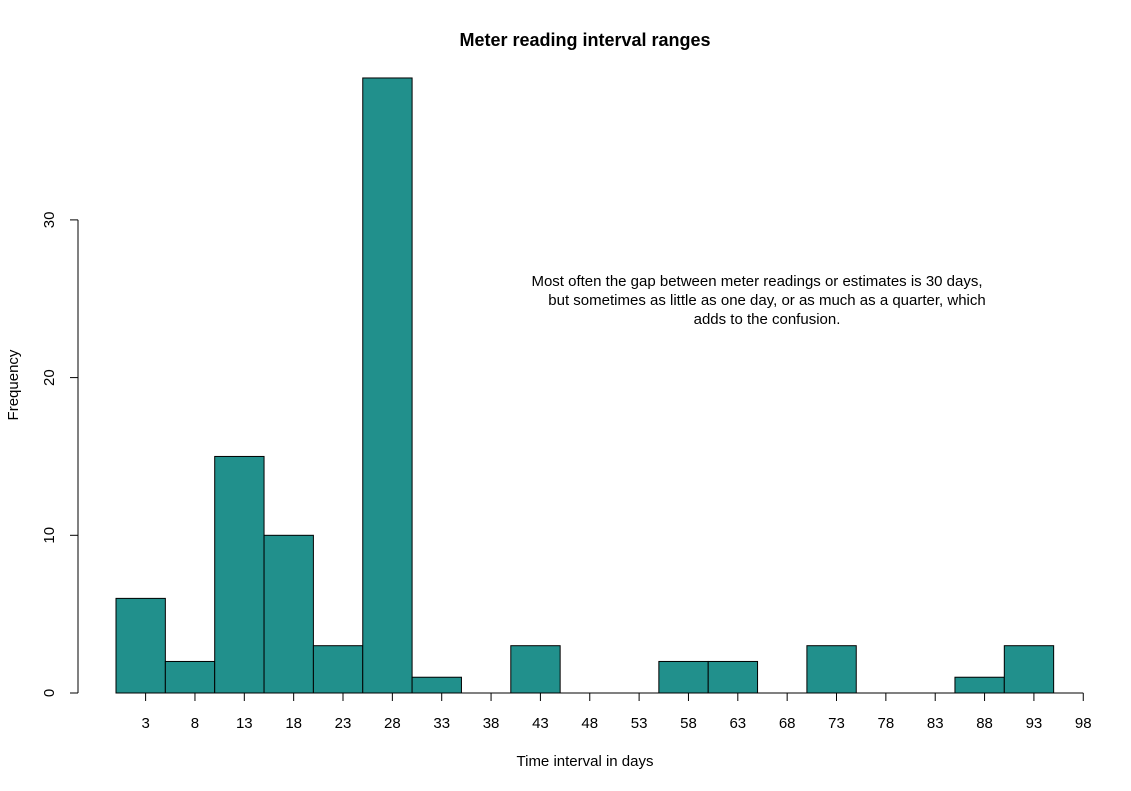 The image size is (1131, 791). What do you see at coordinates (49, 535) in the screenshot?
I see `y-tick-label: 10` at bounding box center [49, 535].